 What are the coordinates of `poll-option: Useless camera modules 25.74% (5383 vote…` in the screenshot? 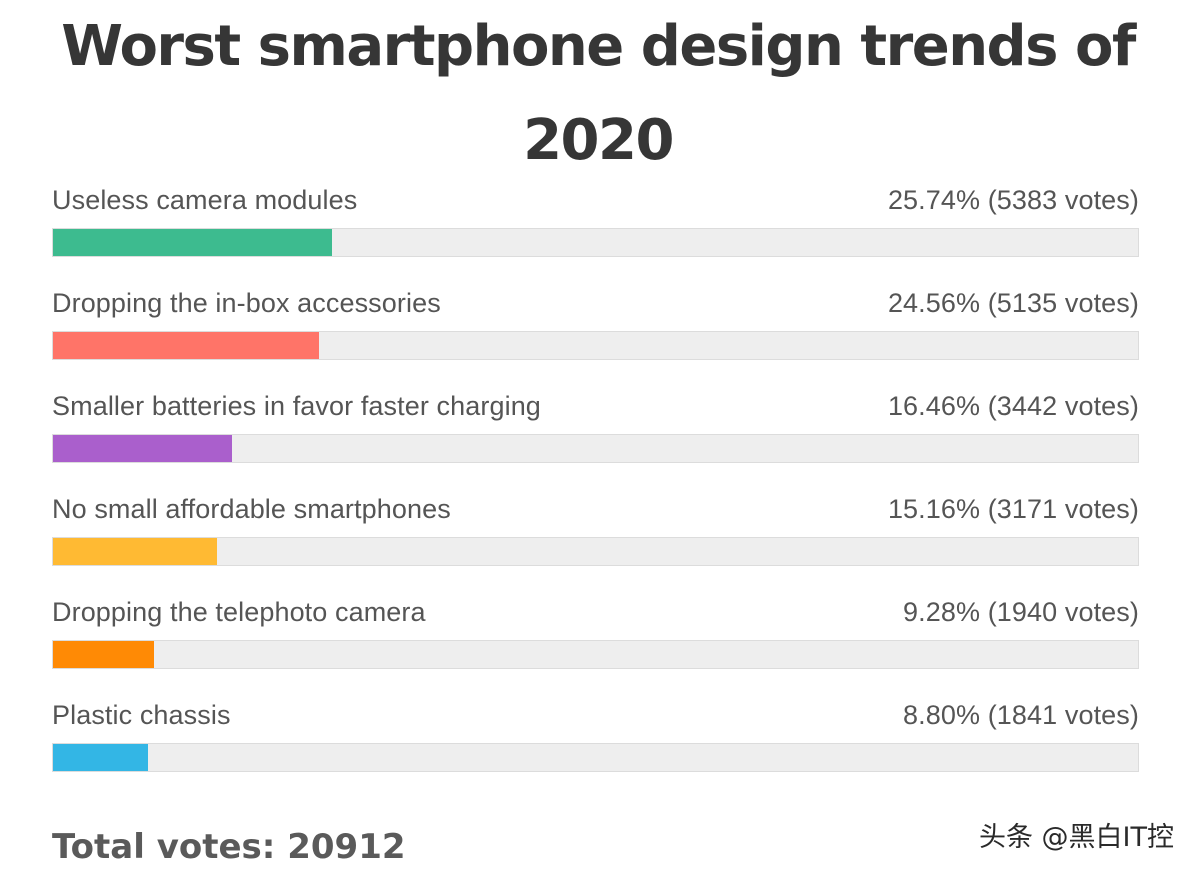 It's located at (595, 228).